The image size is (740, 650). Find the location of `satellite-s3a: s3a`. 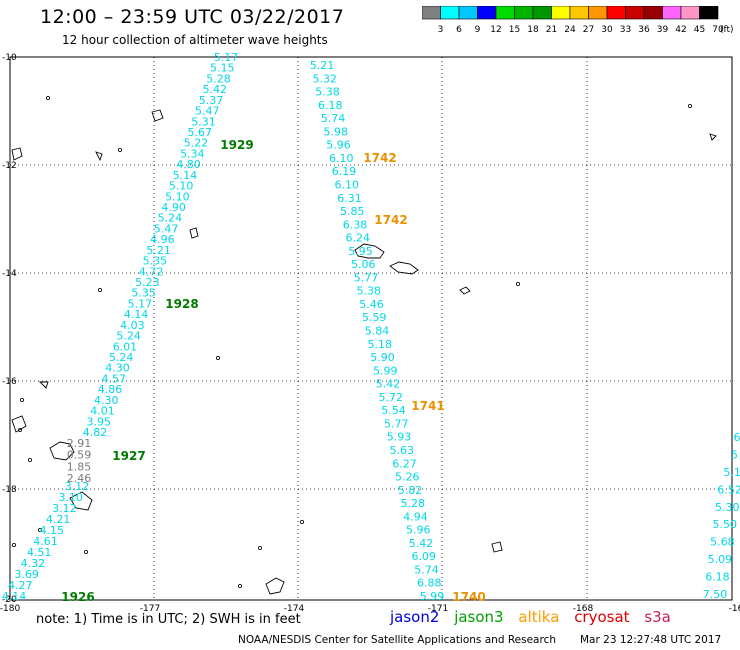

satellite-s3a: s3a is located at coordinates (657, 617).